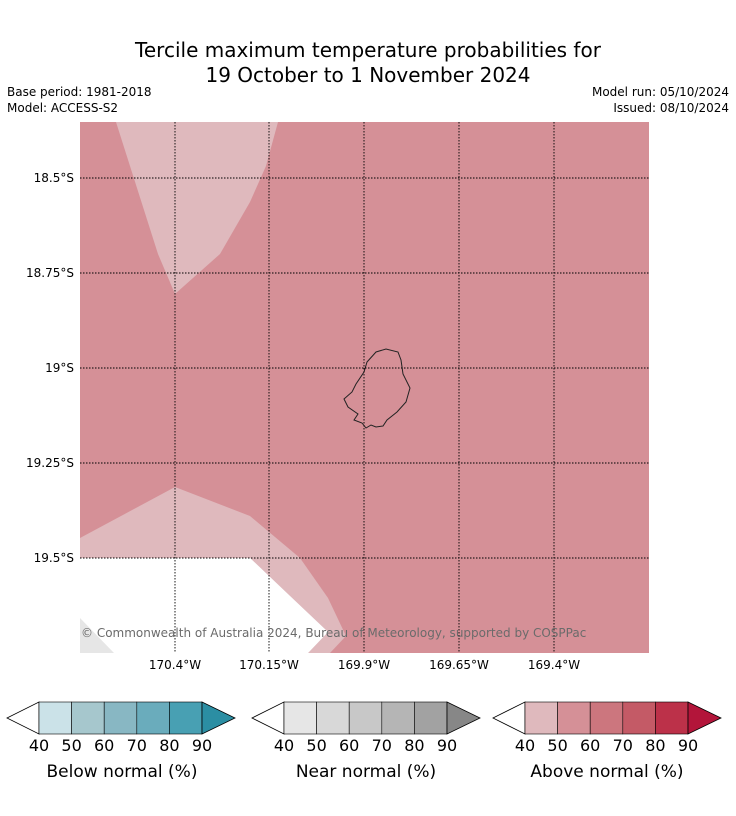 This screenshot has height=816, width=736. Describe the element at coordinates (704, 718) in the screenshot. I see `above-normal-upper-extension` at that location.